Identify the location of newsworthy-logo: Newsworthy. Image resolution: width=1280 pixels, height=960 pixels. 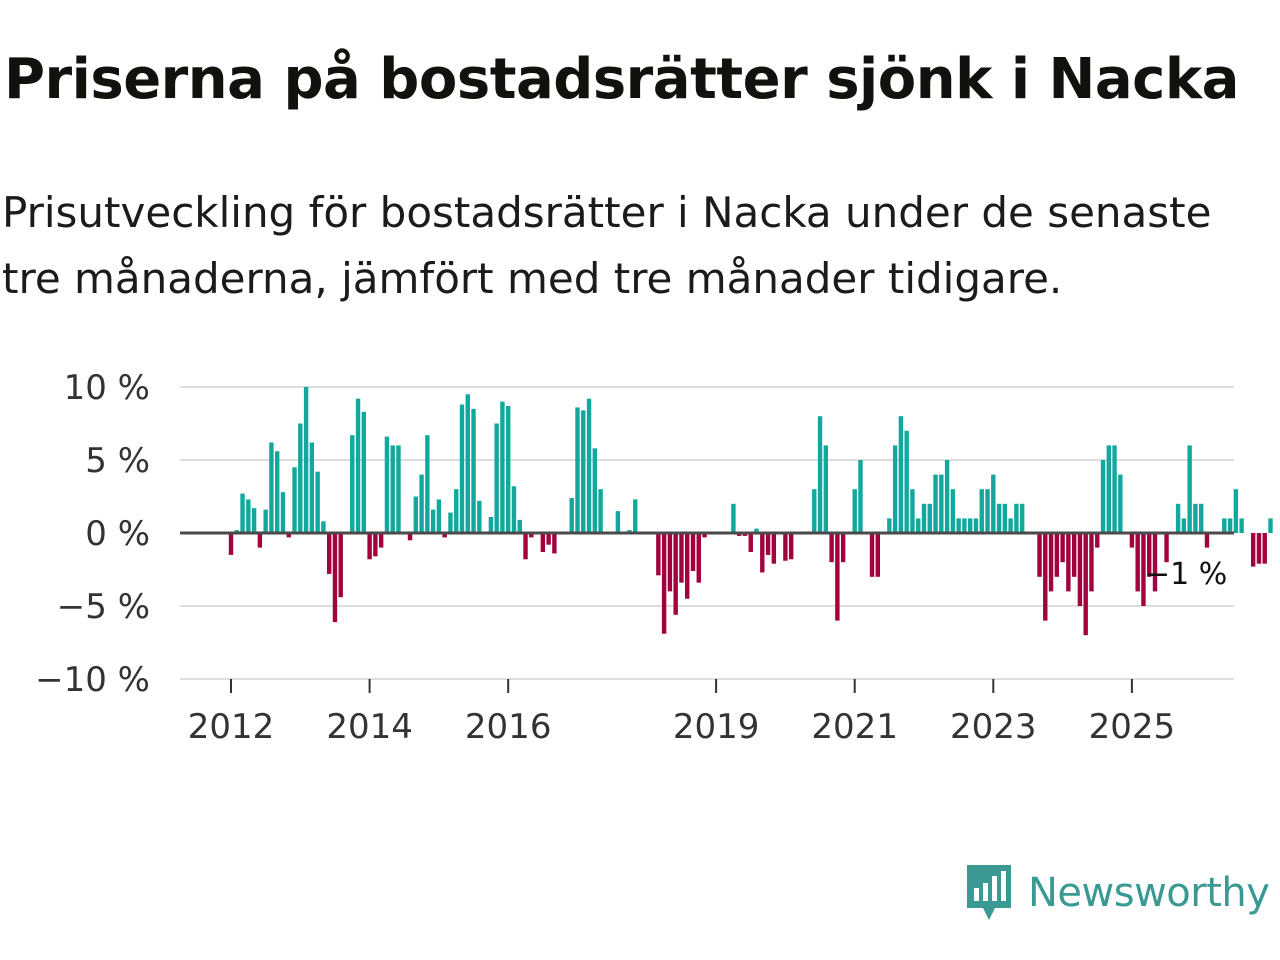
(1117, 893).